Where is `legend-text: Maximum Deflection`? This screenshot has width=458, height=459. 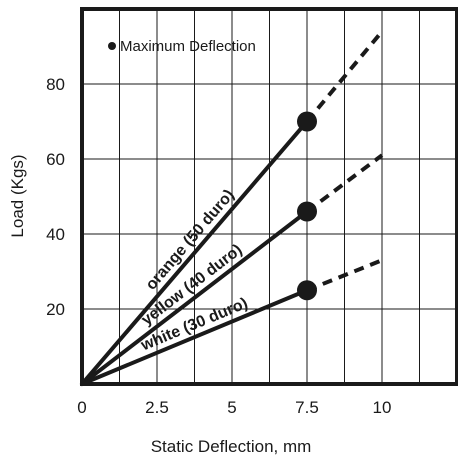
legend-text: Maximum Deflection is located at coordinates (188, 46).